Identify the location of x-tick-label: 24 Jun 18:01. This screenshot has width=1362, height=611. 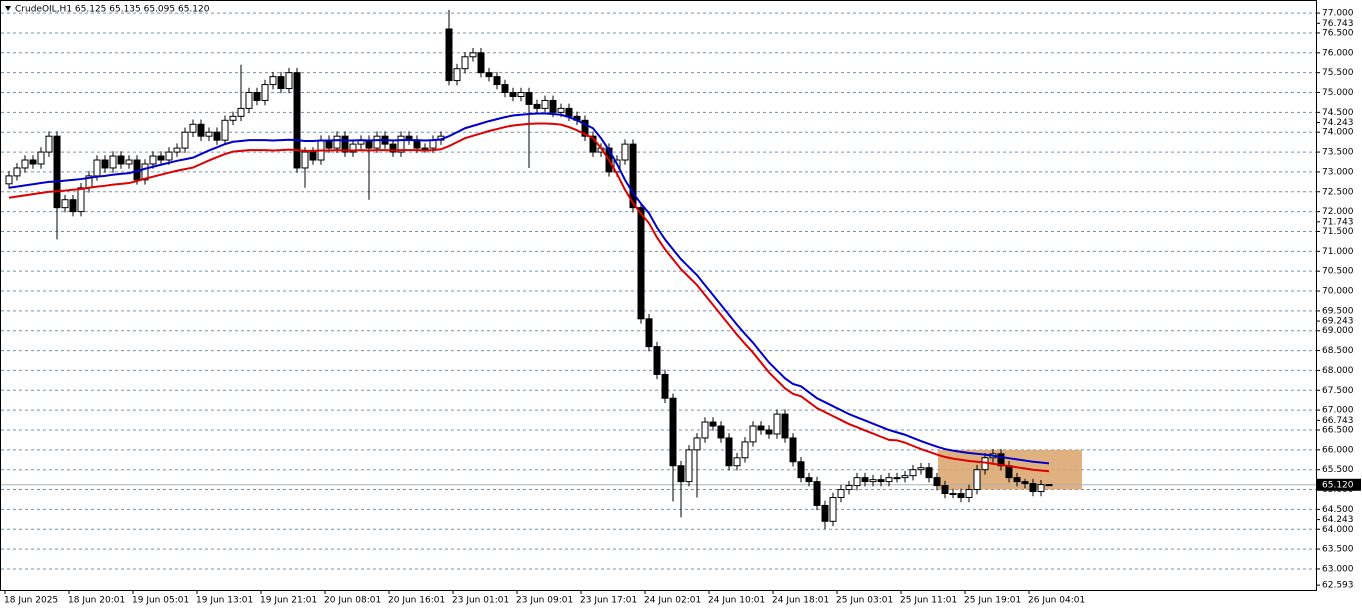
(800, 601).